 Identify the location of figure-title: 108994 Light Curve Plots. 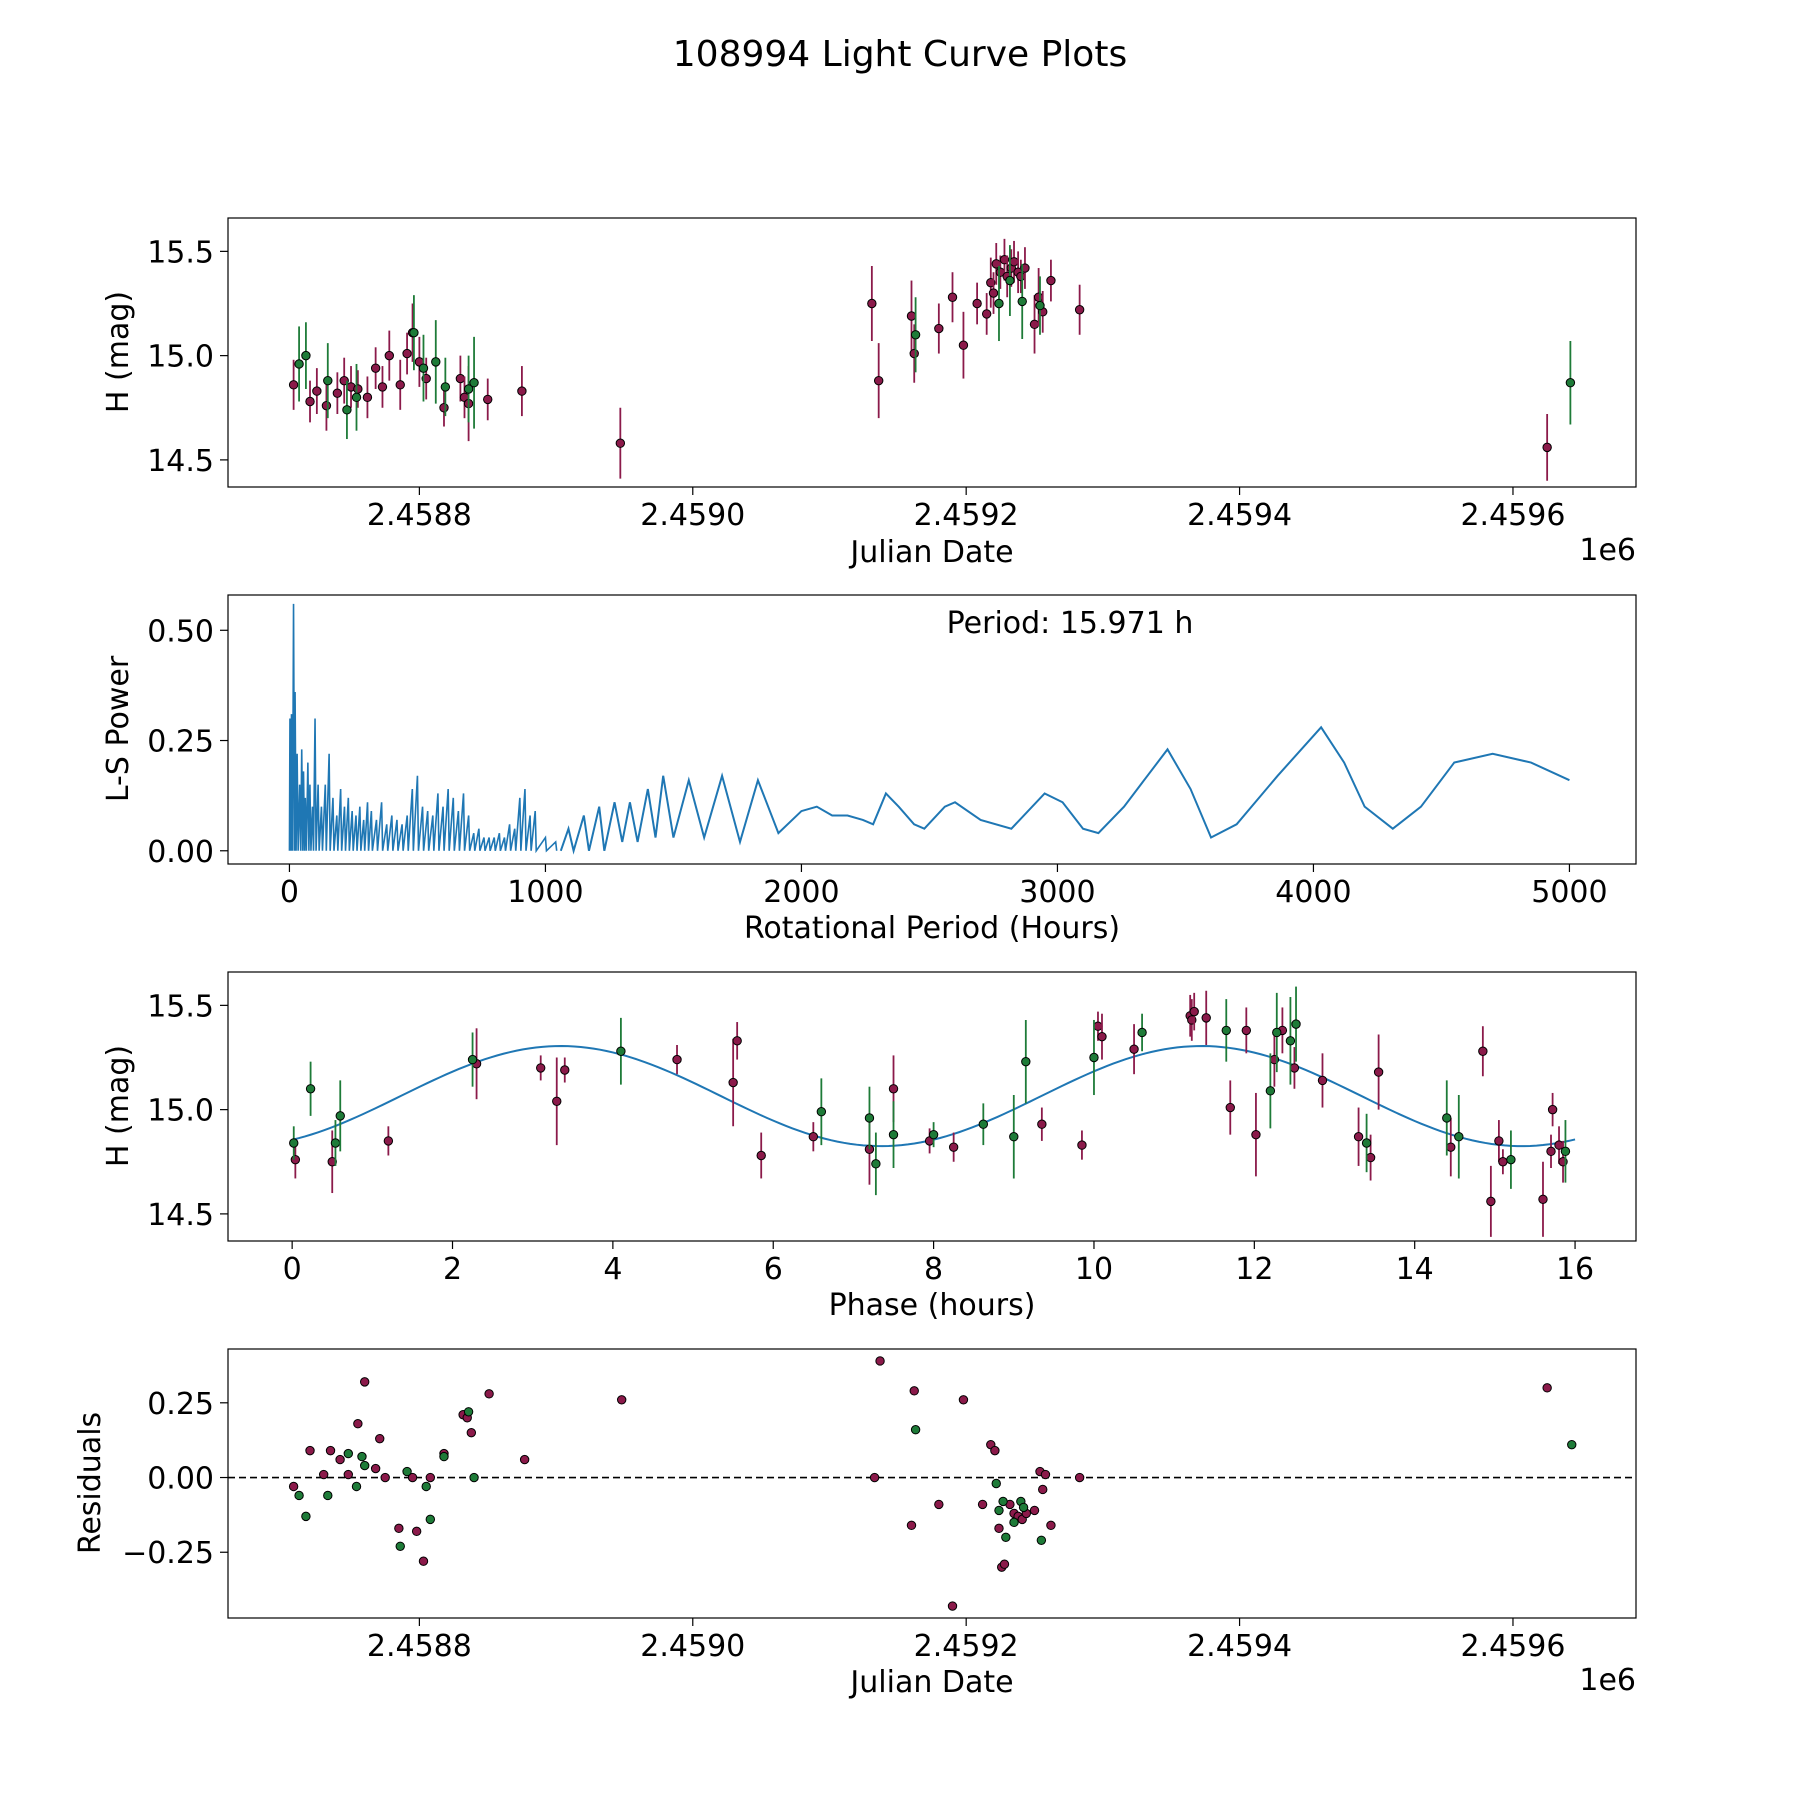
(900, 54).